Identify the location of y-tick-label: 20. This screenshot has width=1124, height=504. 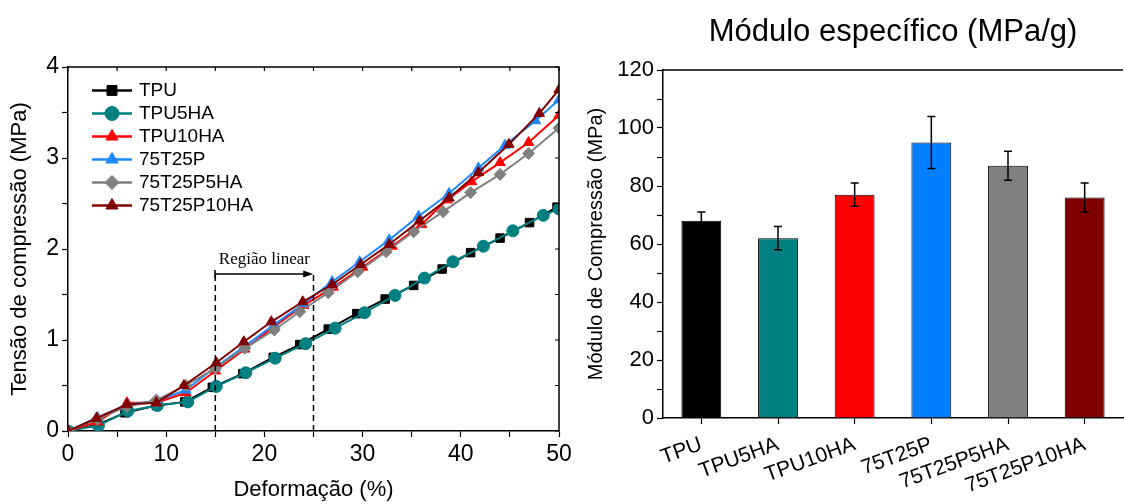
(641, 359).